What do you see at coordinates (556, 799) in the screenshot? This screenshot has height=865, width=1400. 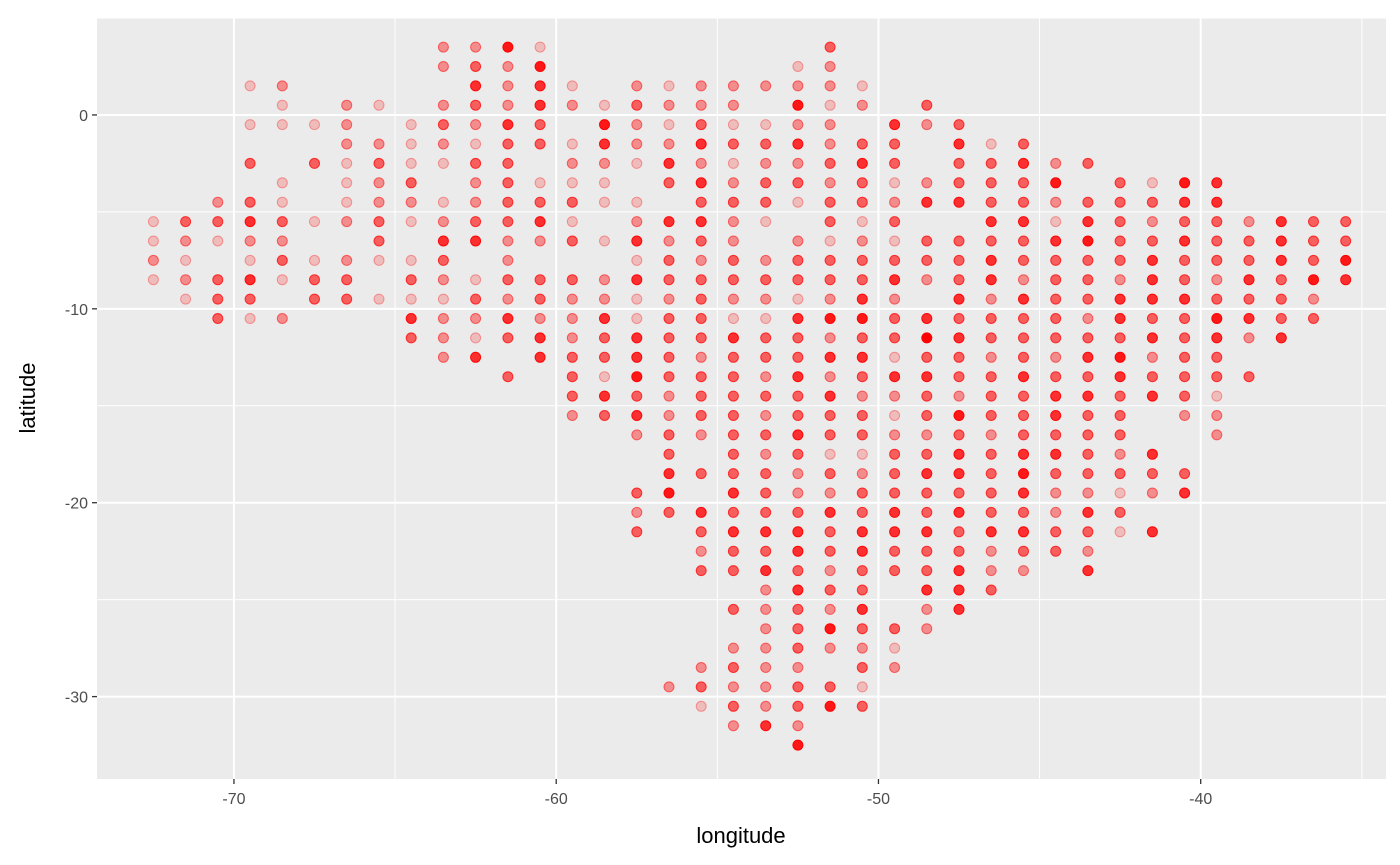 I see `x-tick-label: -60` at bounding box center [556, 799].